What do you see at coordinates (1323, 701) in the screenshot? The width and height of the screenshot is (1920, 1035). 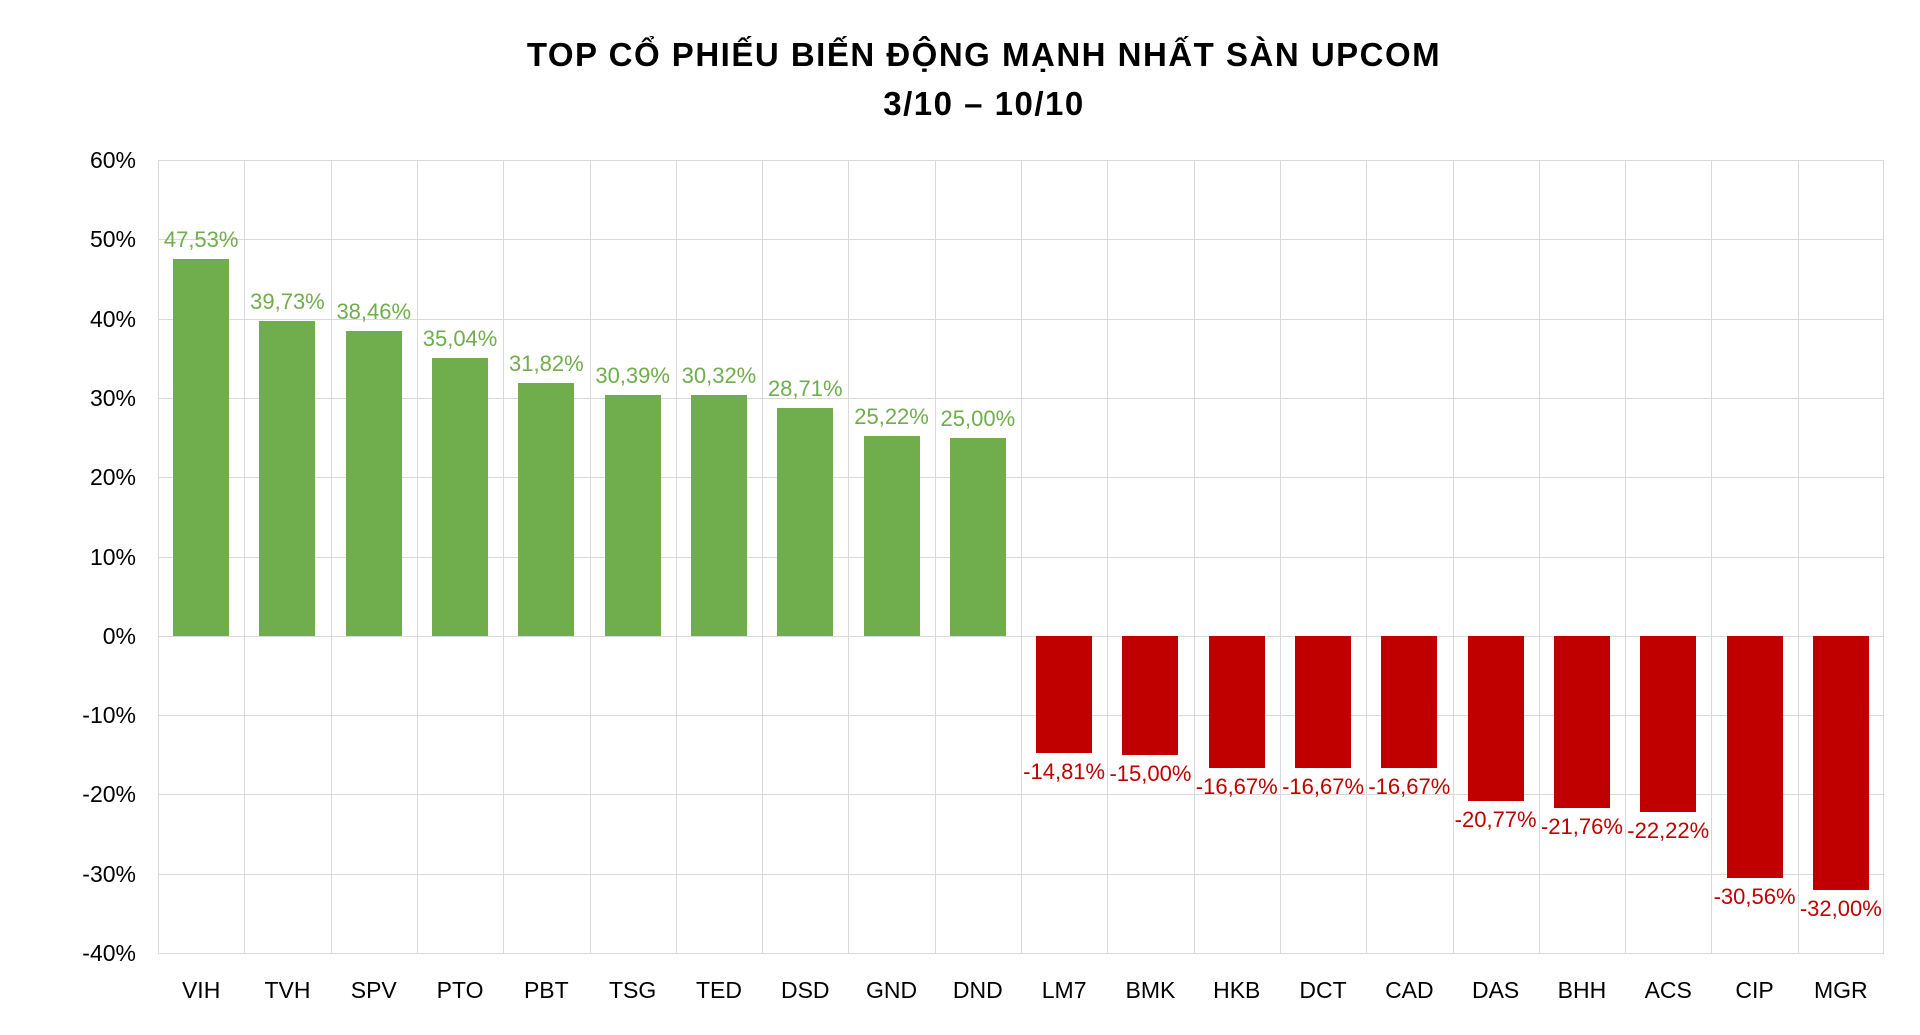 I see `bar-DCT` at bounding box center [1323, 701].